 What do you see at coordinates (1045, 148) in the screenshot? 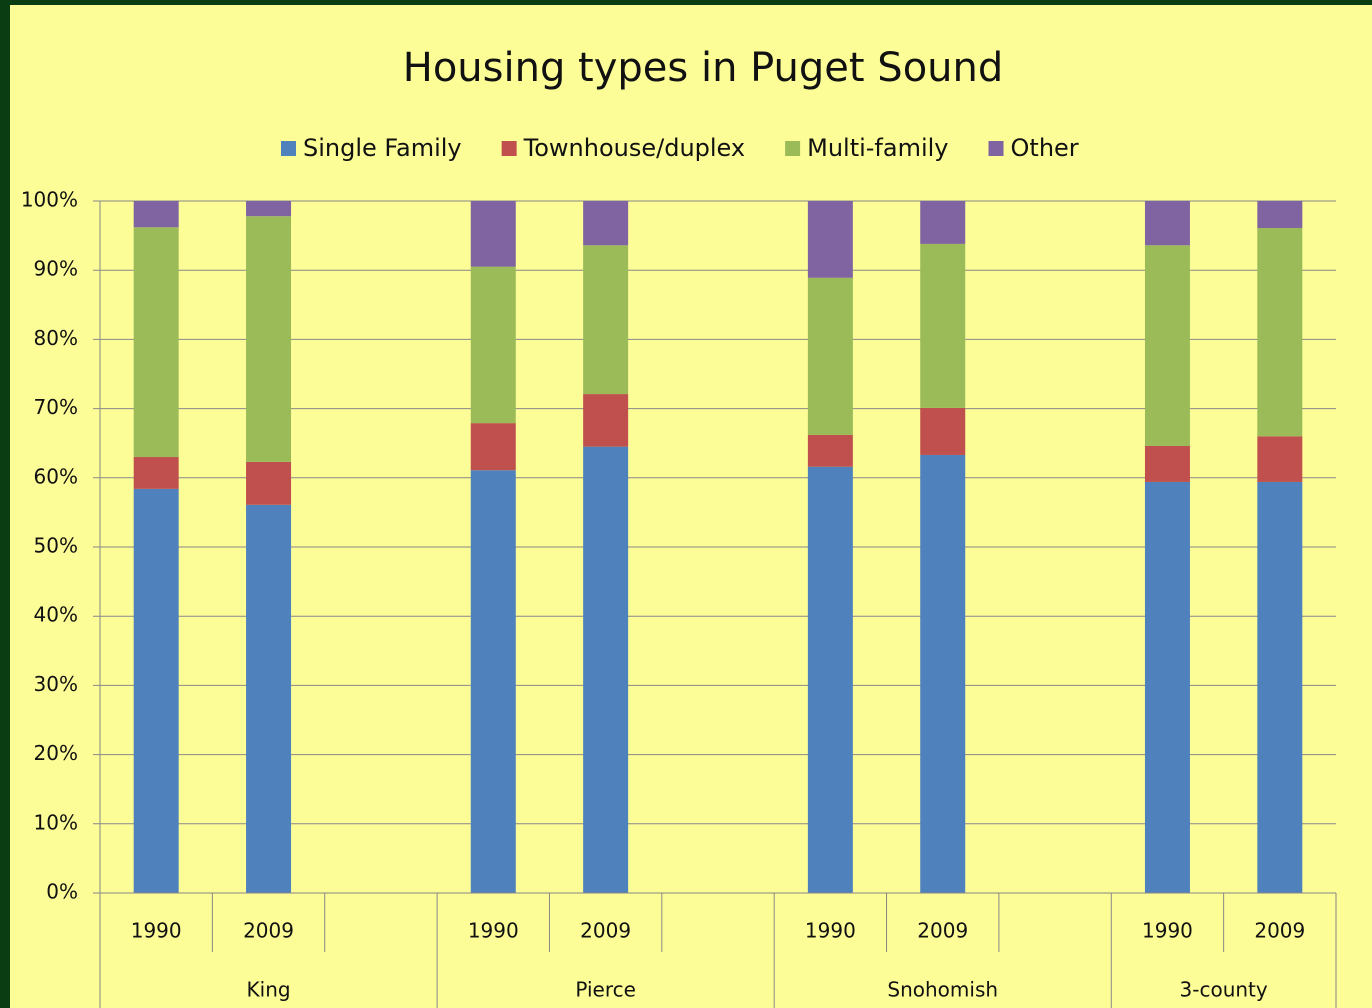
I see `legend-label: Other` at bounding box center [1045, 148].